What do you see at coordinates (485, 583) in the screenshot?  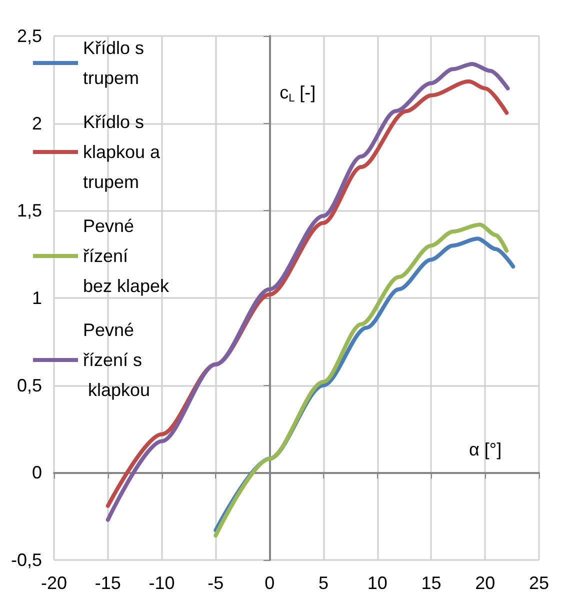 I see `x-tick-label: 20` at bounding box center [485, 583].